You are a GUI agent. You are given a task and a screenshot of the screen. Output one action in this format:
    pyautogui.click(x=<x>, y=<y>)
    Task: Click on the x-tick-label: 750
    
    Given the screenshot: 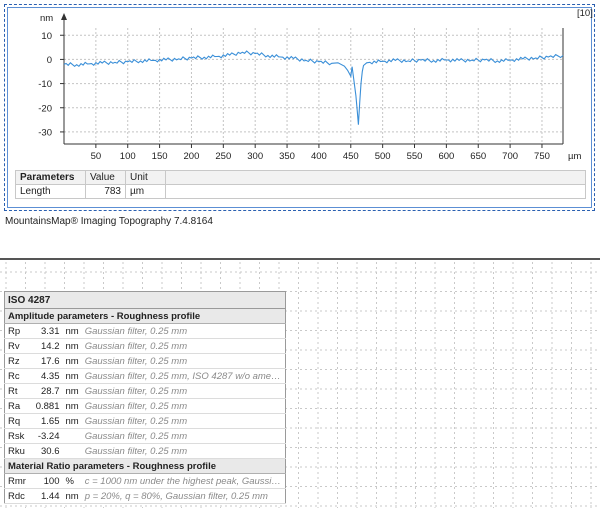 What is the action you would take?
    pyautogui.click(x=542, y=156)
    